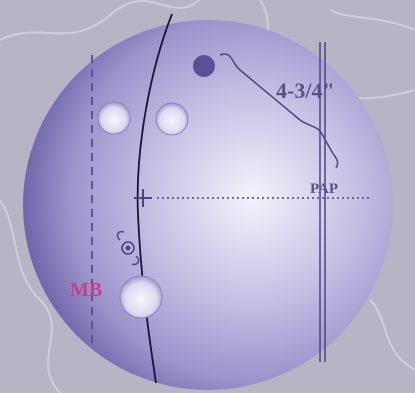  I want to click on finger-hole-right, so click(172, 119).